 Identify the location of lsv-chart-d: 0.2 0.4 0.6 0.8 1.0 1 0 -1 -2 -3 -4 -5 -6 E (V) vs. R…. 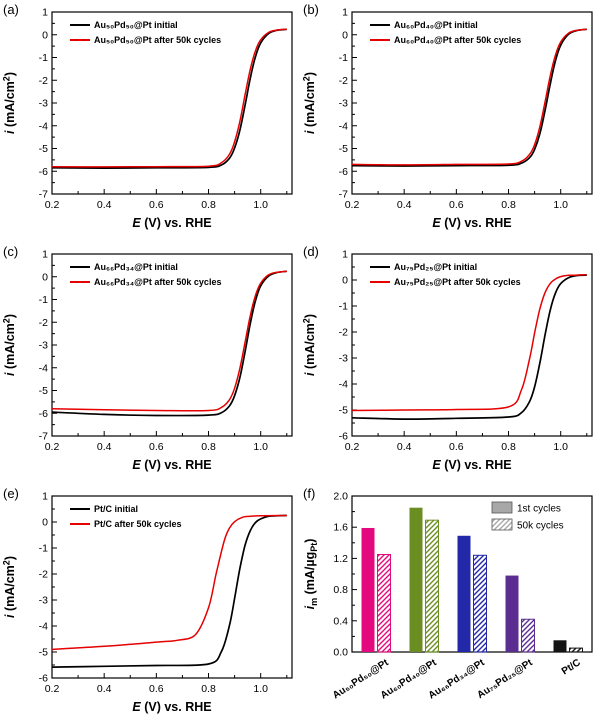
(447, 360).